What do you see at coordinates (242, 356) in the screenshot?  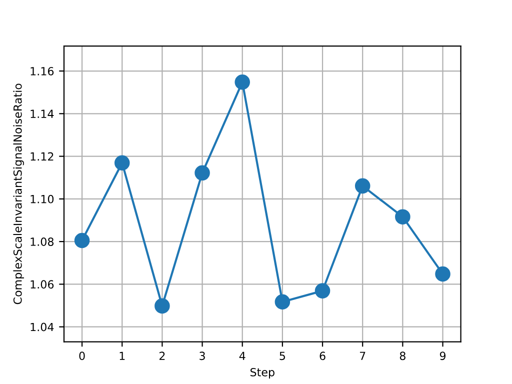 I see `x-tick-label: 4` at bounding box center [242, 356].